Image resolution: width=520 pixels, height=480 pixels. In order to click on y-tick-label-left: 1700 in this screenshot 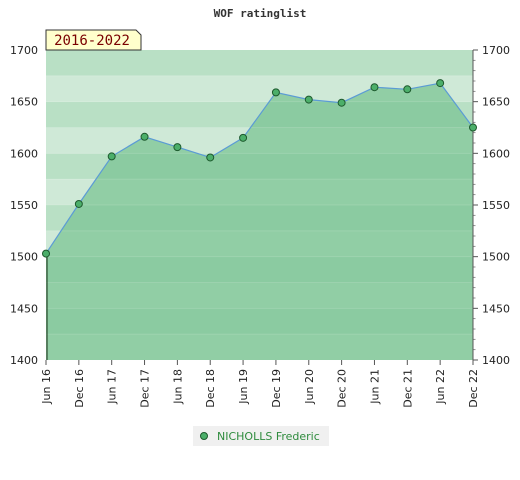, I will do `click(24, 50)`.